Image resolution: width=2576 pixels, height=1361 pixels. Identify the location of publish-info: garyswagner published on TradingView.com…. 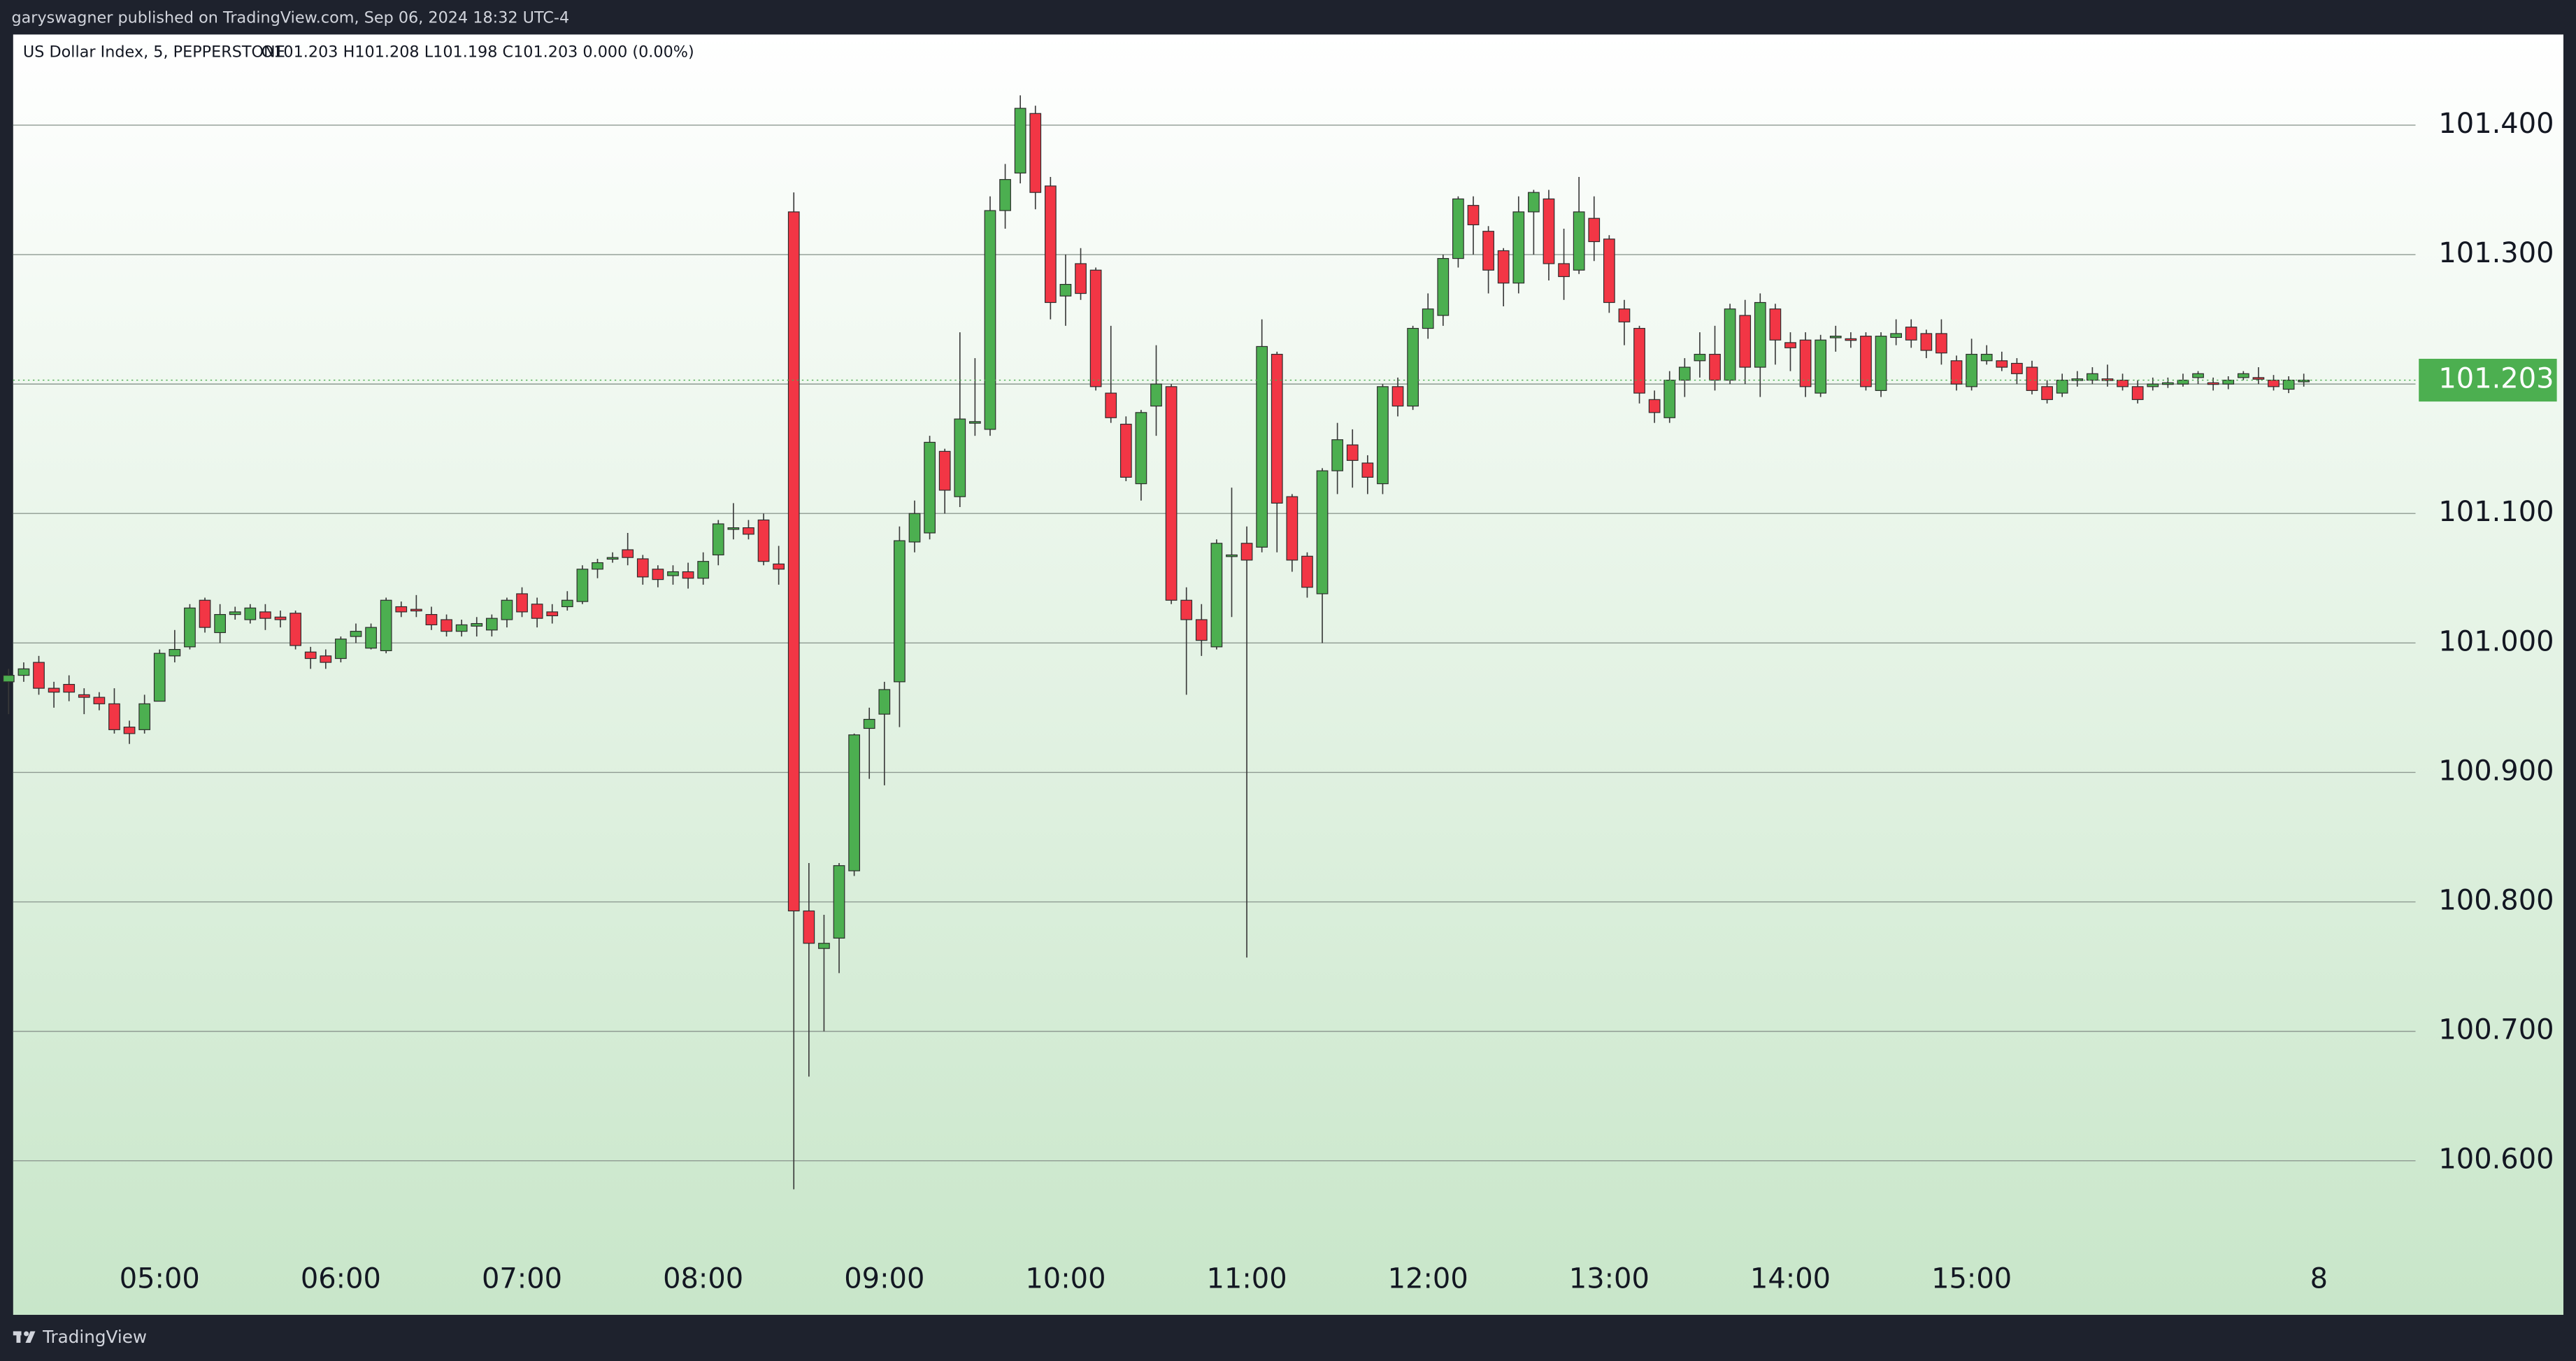
(290, 17).